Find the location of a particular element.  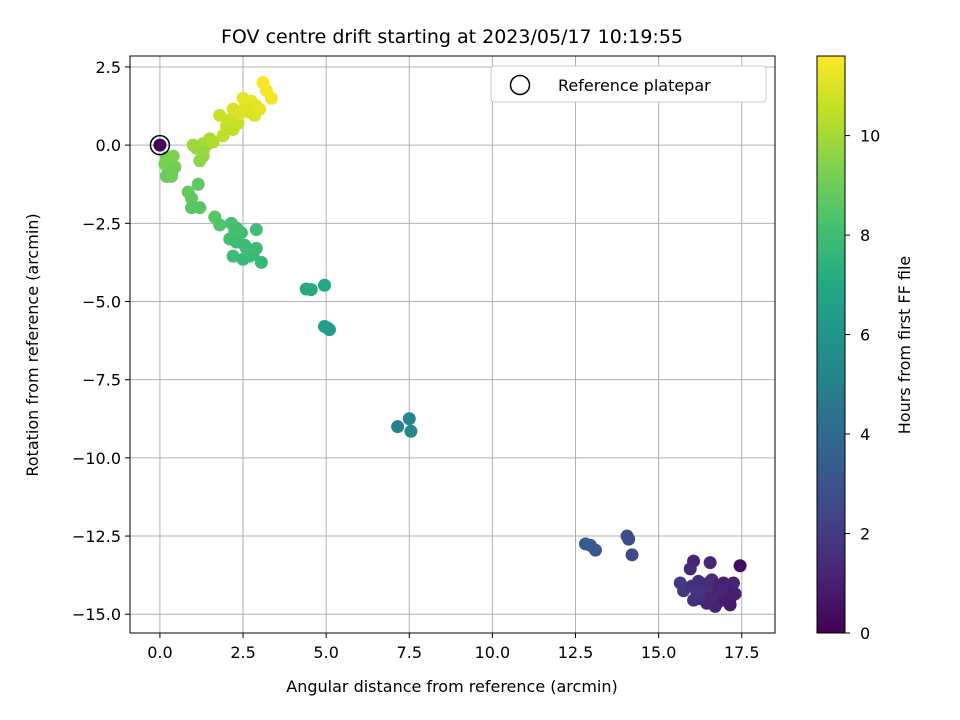

colorbar-tick-label: 10 is located at coordinates (870, 136).